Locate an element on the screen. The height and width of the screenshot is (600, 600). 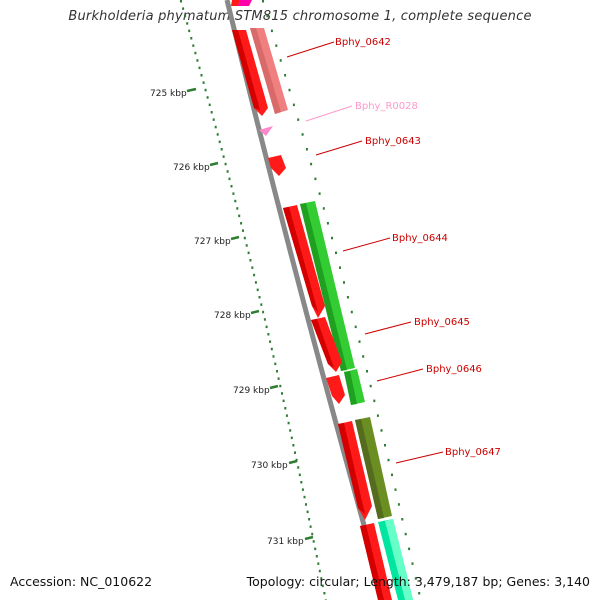
gene-bphy-0644-red-shade is located at coordinates (300, 259).